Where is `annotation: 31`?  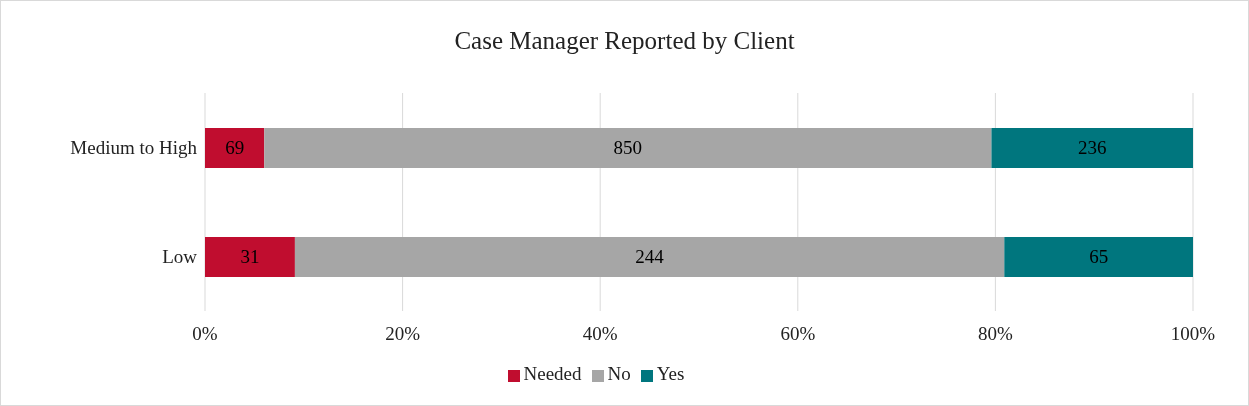 annotation: 31 is located at coordinates (250, 256).